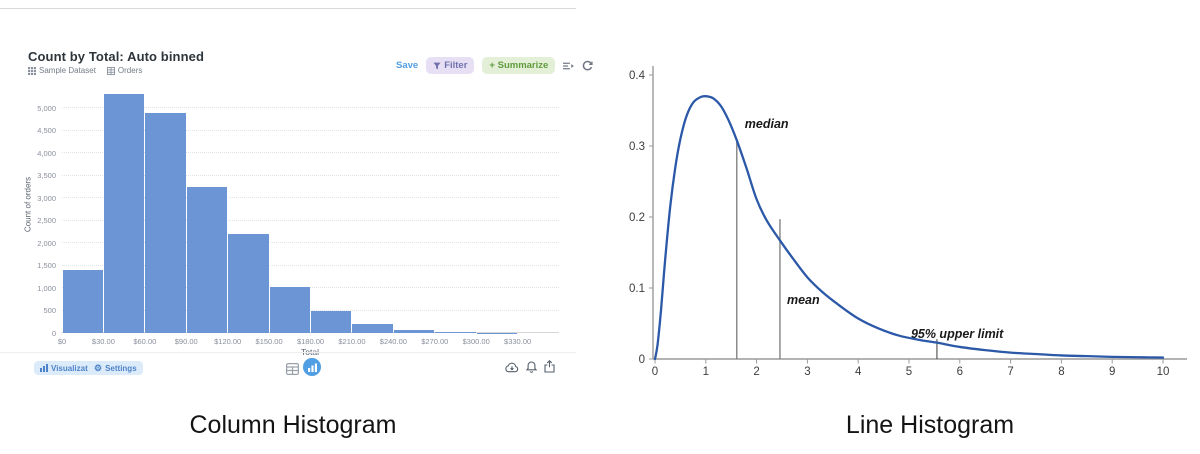 This screenshot has height=454, width=1200. What do you see at coordinates (393, 341) in the screenshot?
I see `x-tick-label: $240.00` at bounding box center [393, 341].